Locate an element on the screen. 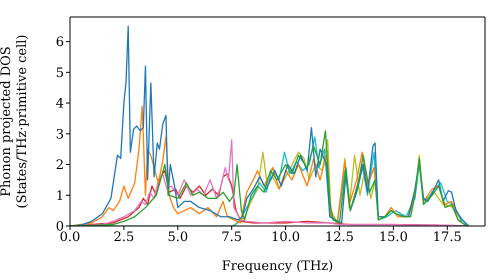  y-tick-label: 5 is located at coordinates (60, 73).